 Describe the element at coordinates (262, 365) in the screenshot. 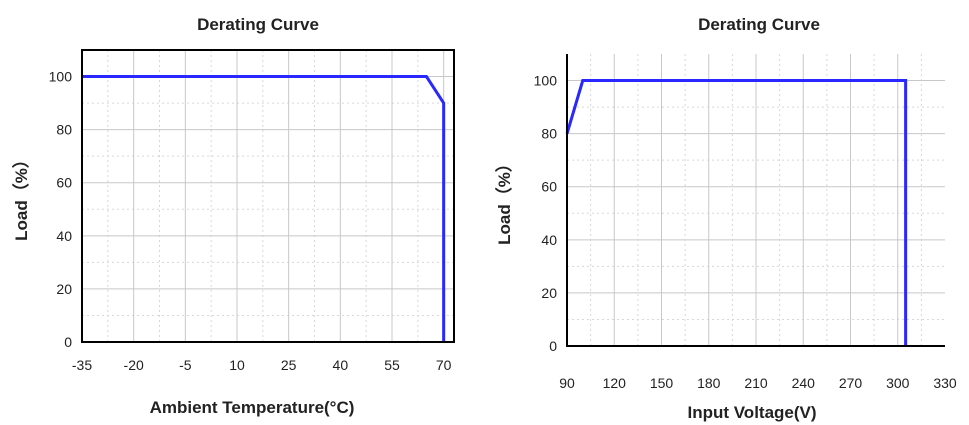

I see `x-tick-labels: -35 -20 -5 10 25 40 55 70` at that location.